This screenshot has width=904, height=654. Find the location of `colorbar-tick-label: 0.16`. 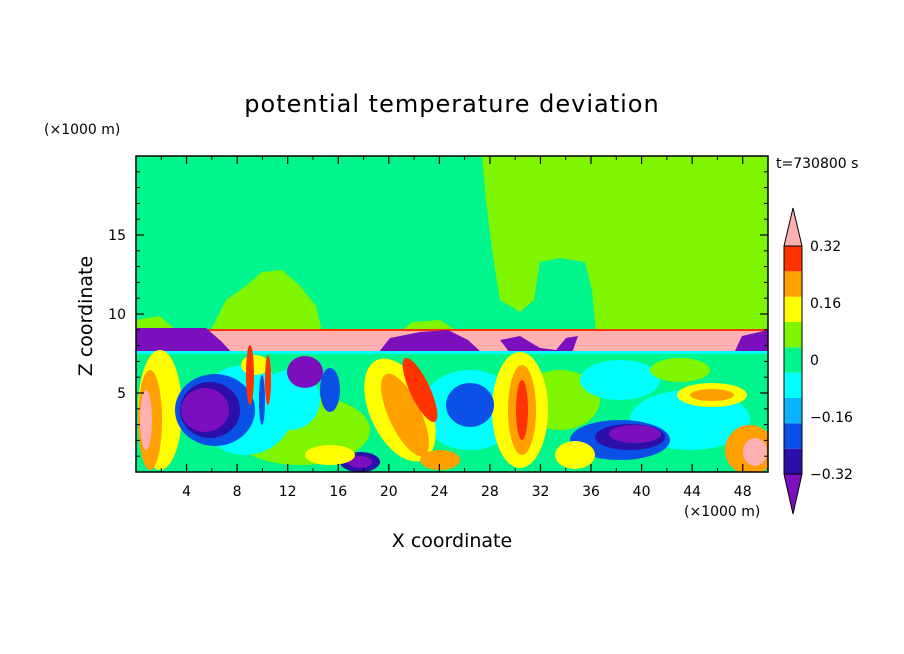

colorbar-tick-label: 0.16 is located at coordinates (825, 304).